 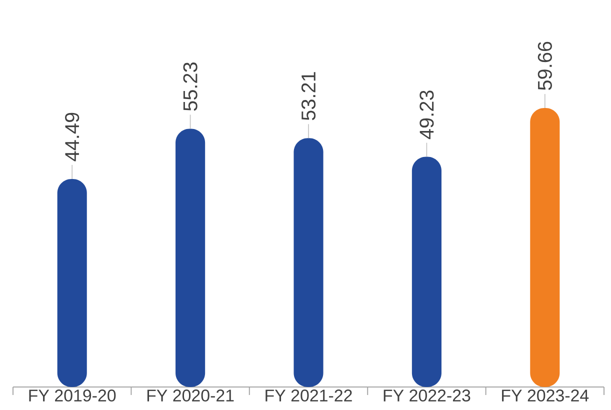 What do you see at coordinates (427, 396) in the screenshot?
I see `x-tick-label: FY 2022-23` at bounding box center [427, 396].